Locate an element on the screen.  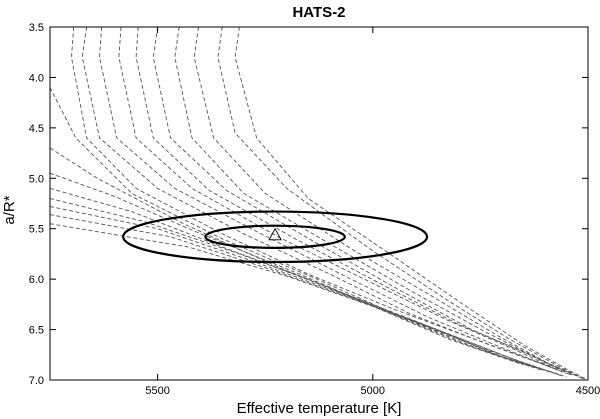
y-tick-label: 4.0 is located at coordinates (36, 78).